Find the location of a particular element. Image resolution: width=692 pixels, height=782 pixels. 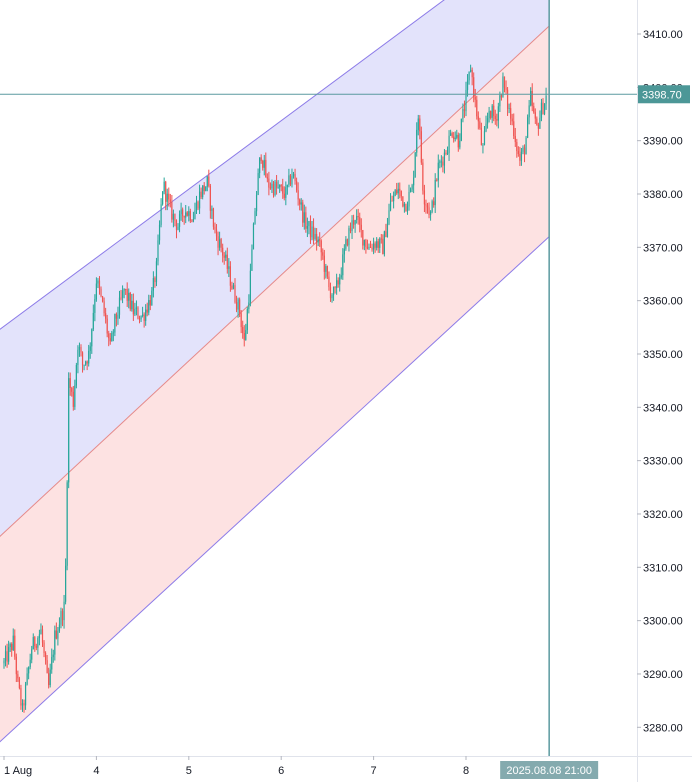

crosshair-price-label: 3398.70 is located at coordinates (662, 95).